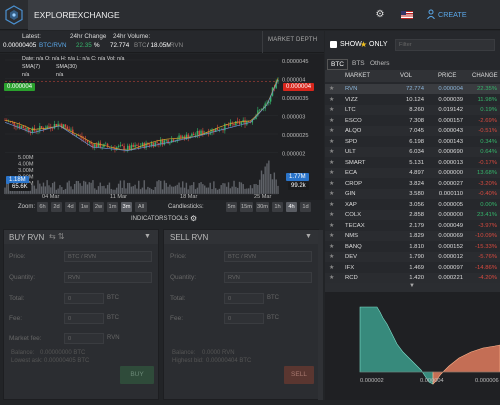  What do you see at coordinates (412, 99) in the screenshot?
I see `market-row: ★ VIZZ 10.124 0.000039 11.98%` at bounding box center [412, 99].